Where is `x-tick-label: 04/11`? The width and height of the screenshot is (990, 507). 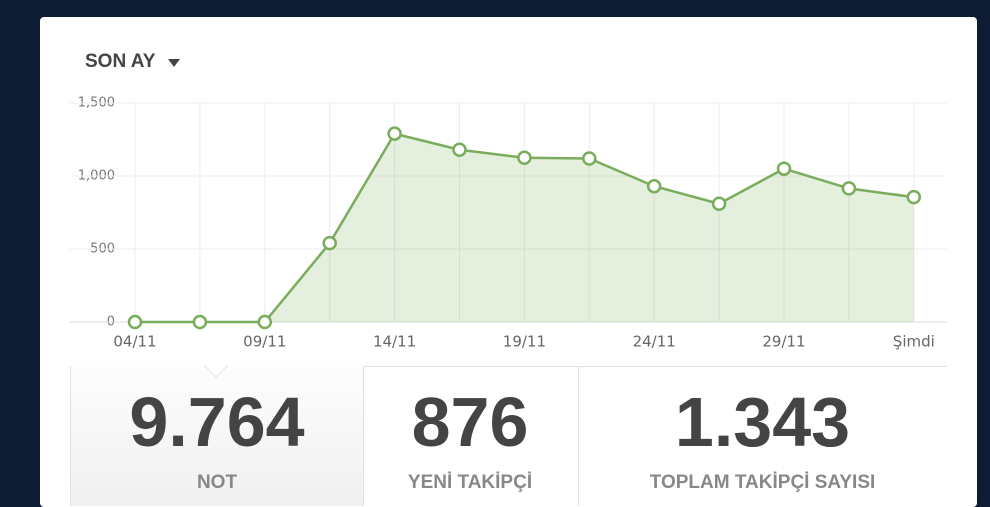
x-tick-label: 04/11 is located at coordinates (134, 342).